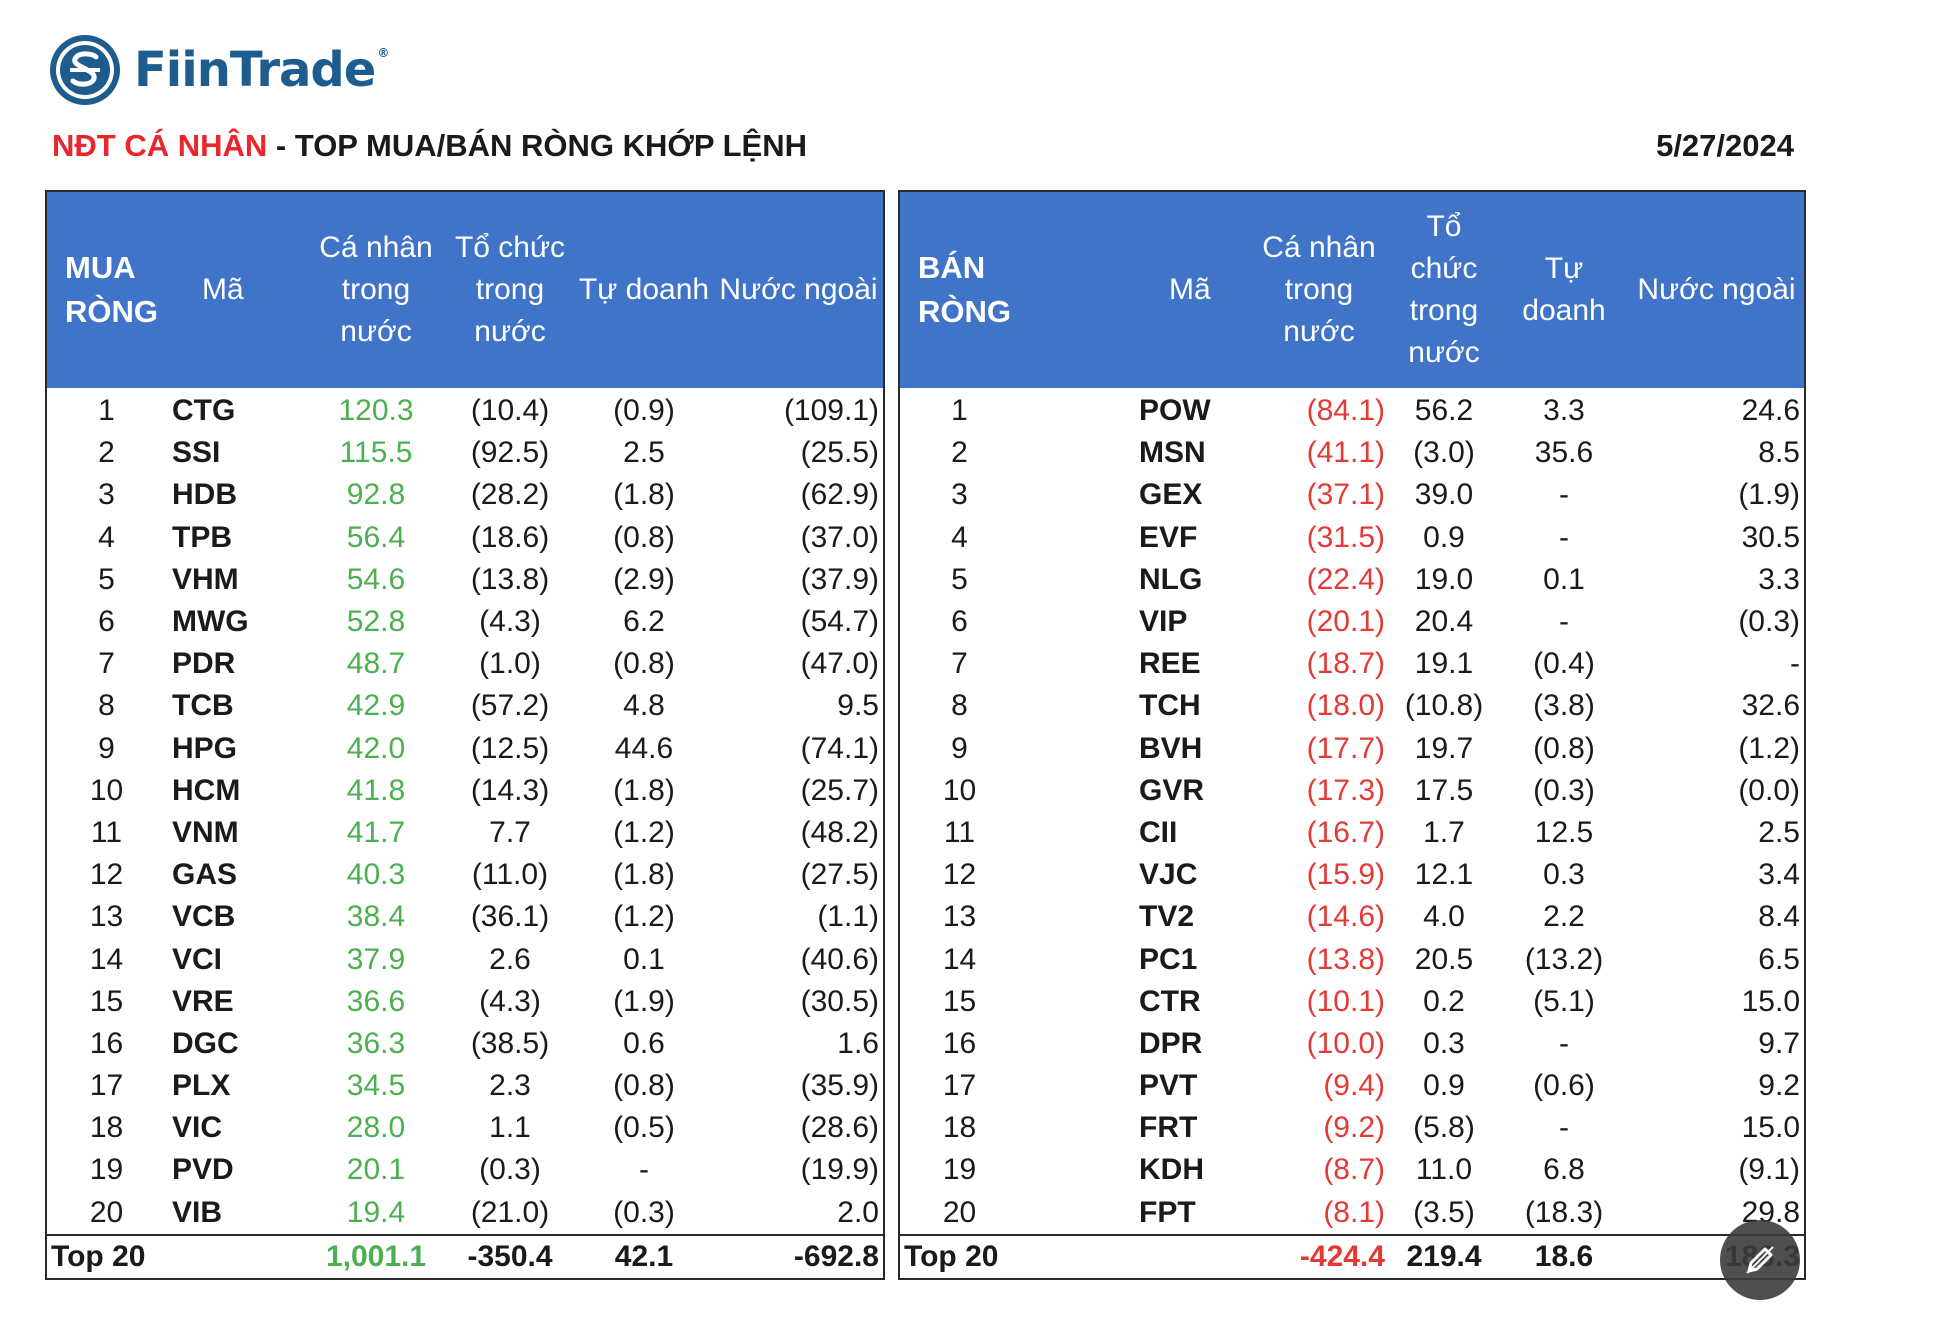  What do you see at coordinates (465, 791) in the screenshot?
I see `buy-table-row: 10 HCM 41.8 (14.3) (1.8) (25.7)` at bounding box center [465, 791].